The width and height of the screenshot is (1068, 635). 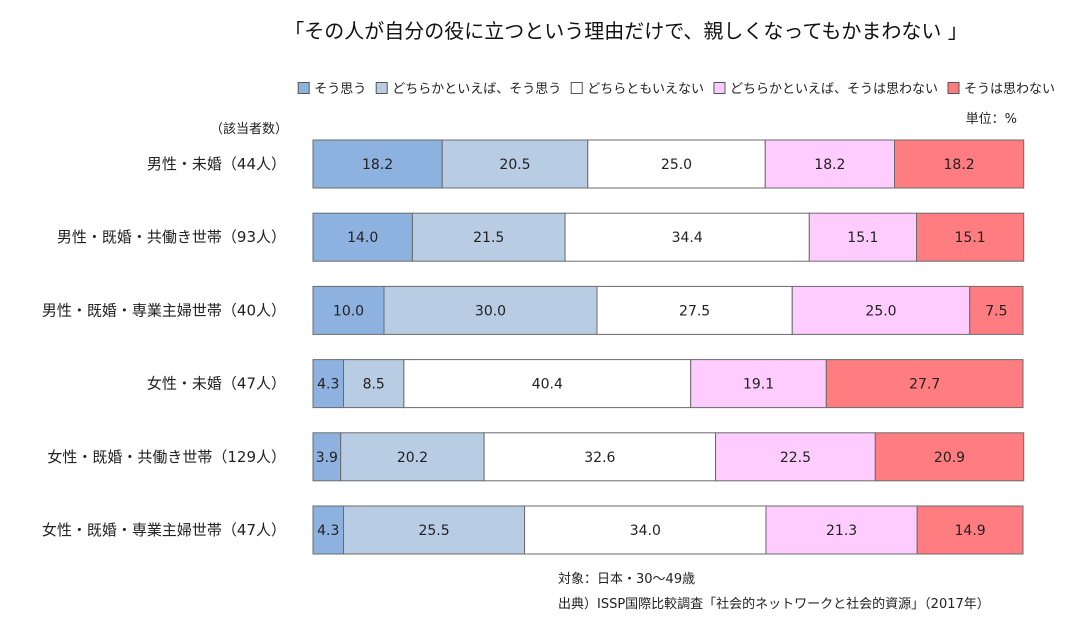 What do you see at coordinates (216, 384) in the screenshot?
I see `category-label: 女性・未婚（47人）` at bounding box center [216, 384].